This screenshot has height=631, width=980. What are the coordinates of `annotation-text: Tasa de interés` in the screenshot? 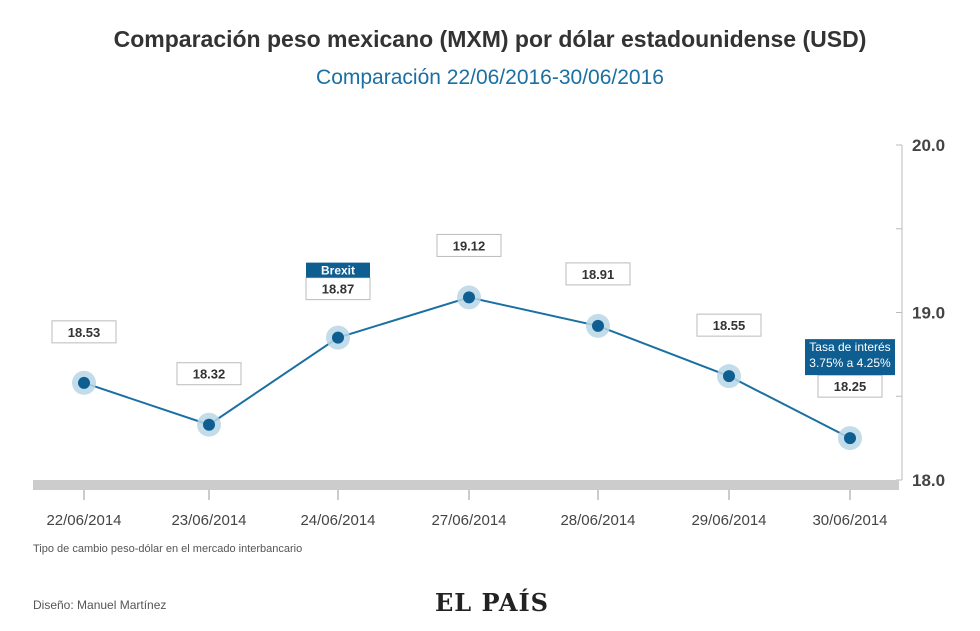 It's located at (849, 347).